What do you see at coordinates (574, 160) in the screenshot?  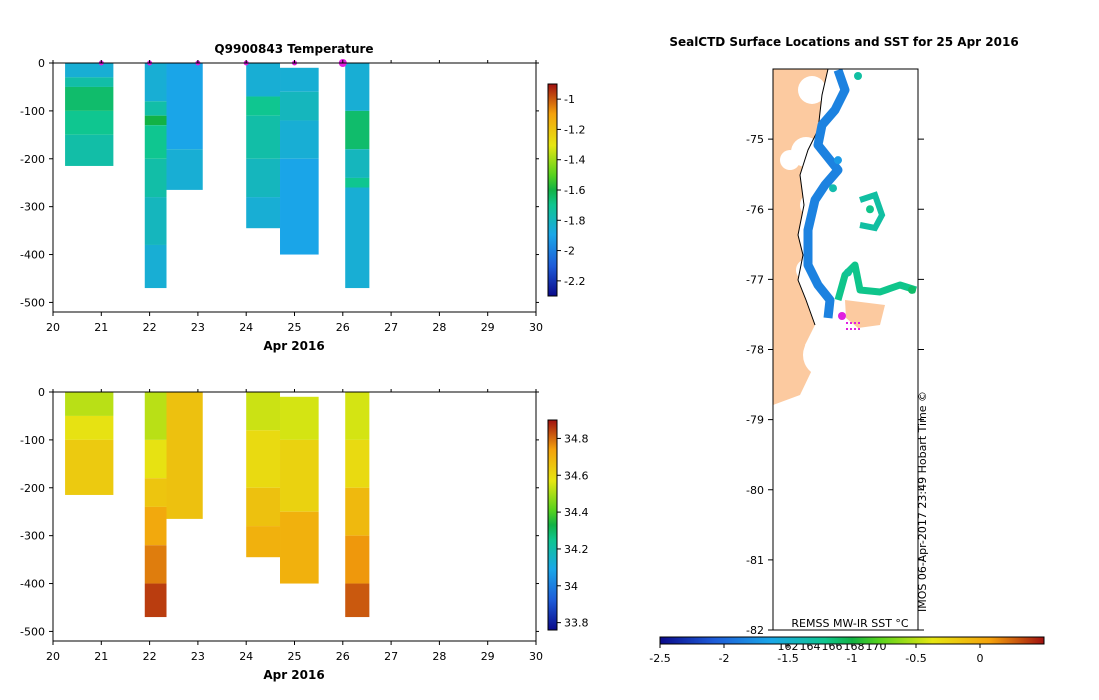 I see `colorbar-tick-label: -1.4` at bounding box center [574, 160].